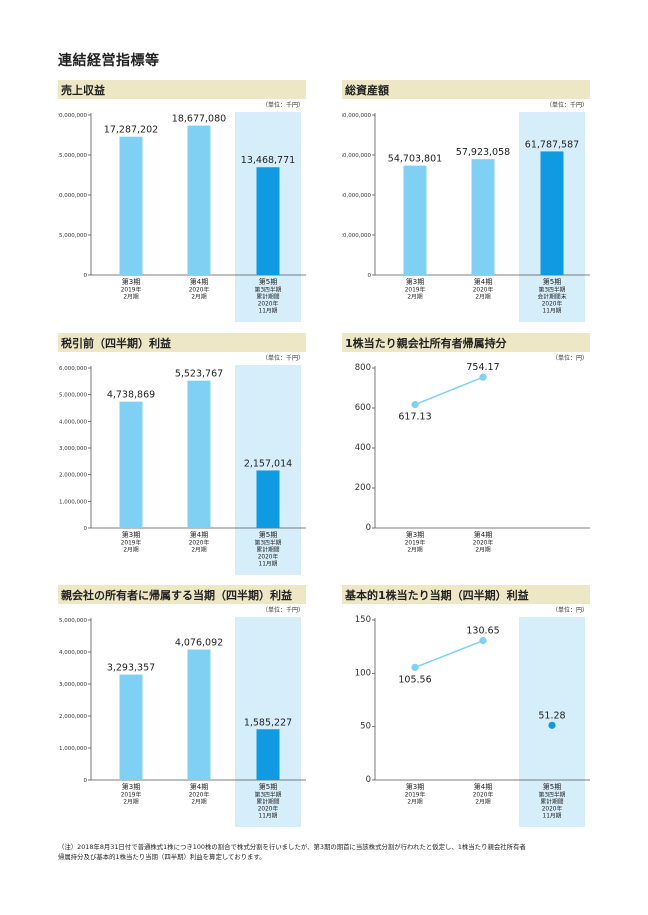 Image resolution: width=648 pixels, height=915 pixels. Describe the element at coordinates (131, 543) in the screenshot. I see `pretax-profit-category-sublabel: 2019年` at that location.